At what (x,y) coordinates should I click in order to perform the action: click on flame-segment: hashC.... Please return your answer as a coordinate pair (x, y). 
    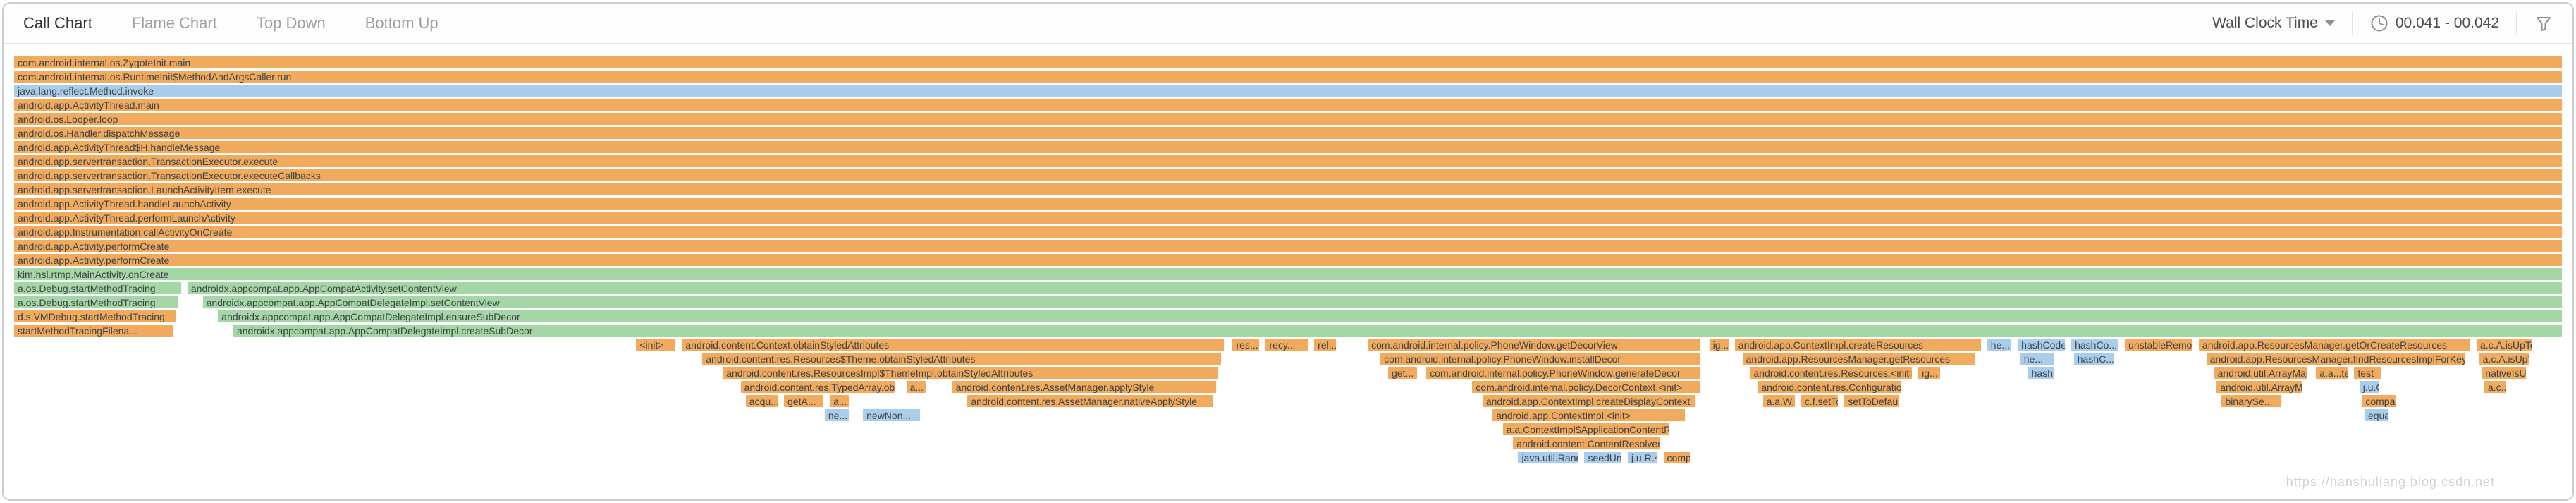
    Looking at the image, I should click on (2093, 358).